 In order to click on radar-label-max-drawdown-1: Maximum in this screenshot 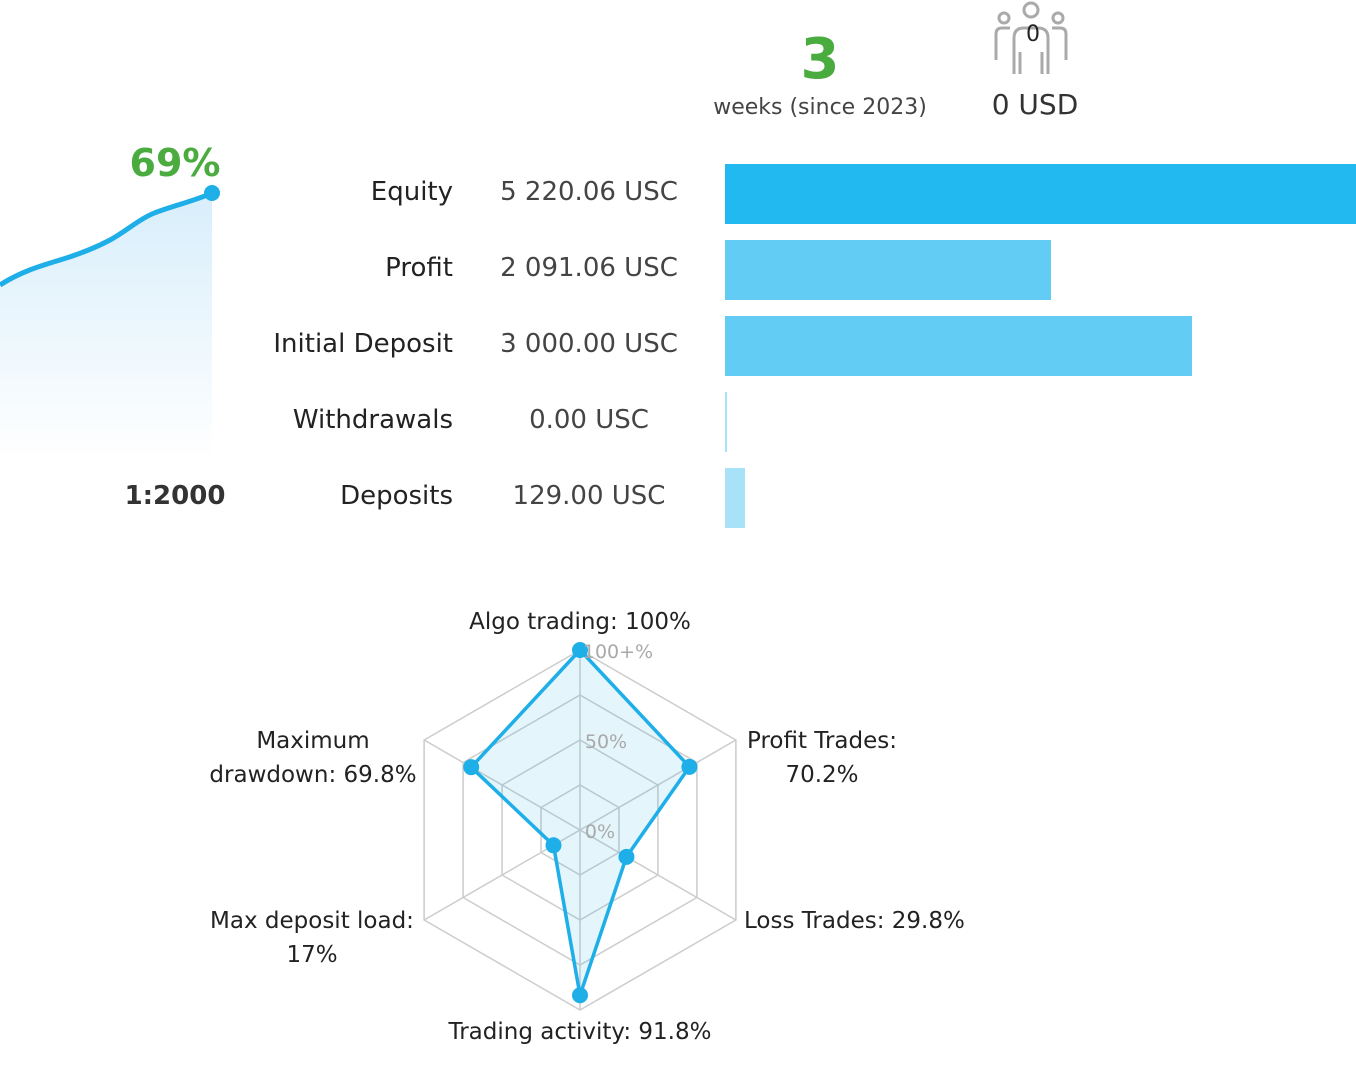, I will do `click(312, 741)`.